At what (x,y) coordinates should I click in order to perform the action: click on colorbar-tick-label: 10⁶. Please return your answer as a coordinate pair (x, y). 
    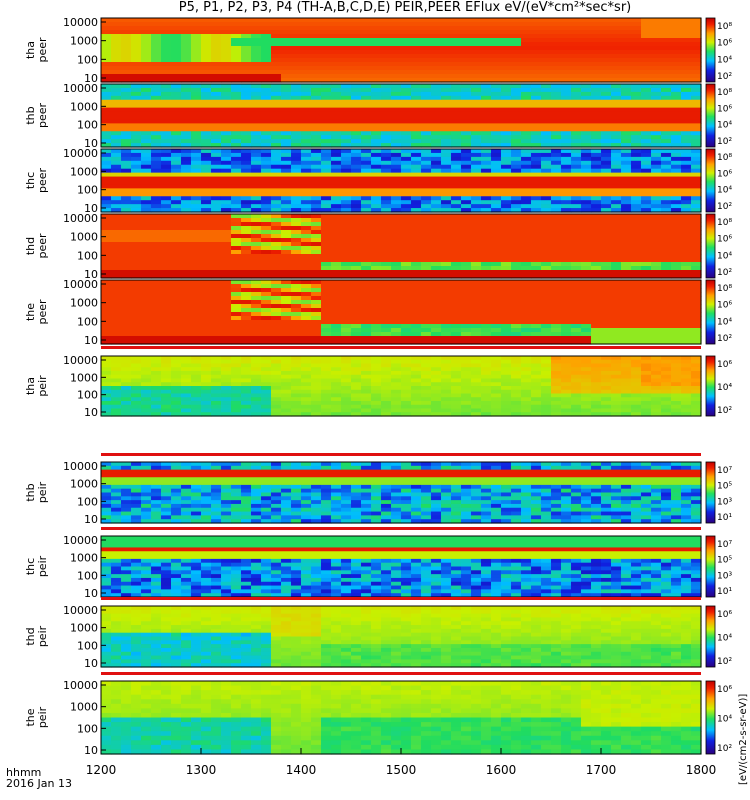
    Looking at the image, I should click on (724, 174).